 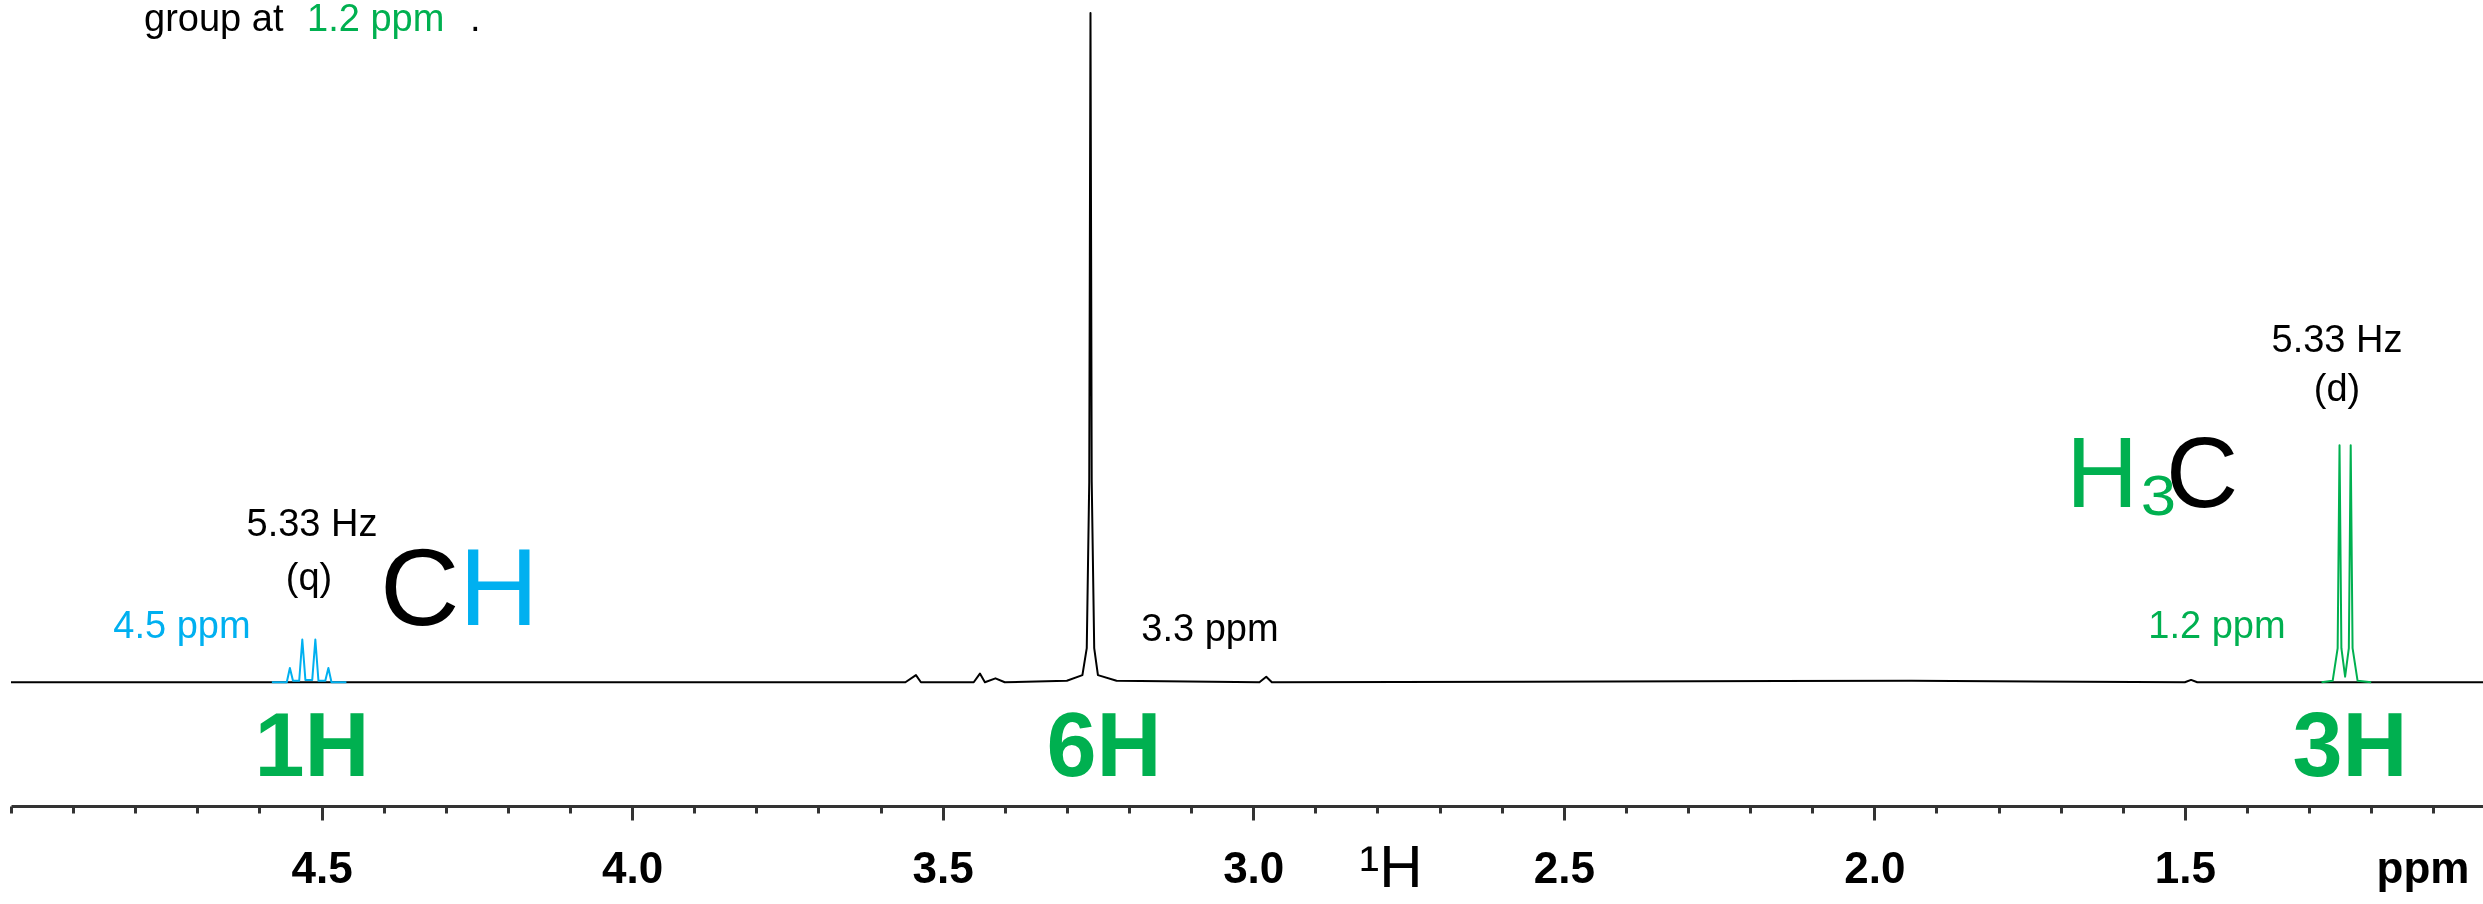 What do you see at coordinates (1564, 867) in the screenshot?
I see `x-tick-label: 2.5` at bounding box center [1564, 867].